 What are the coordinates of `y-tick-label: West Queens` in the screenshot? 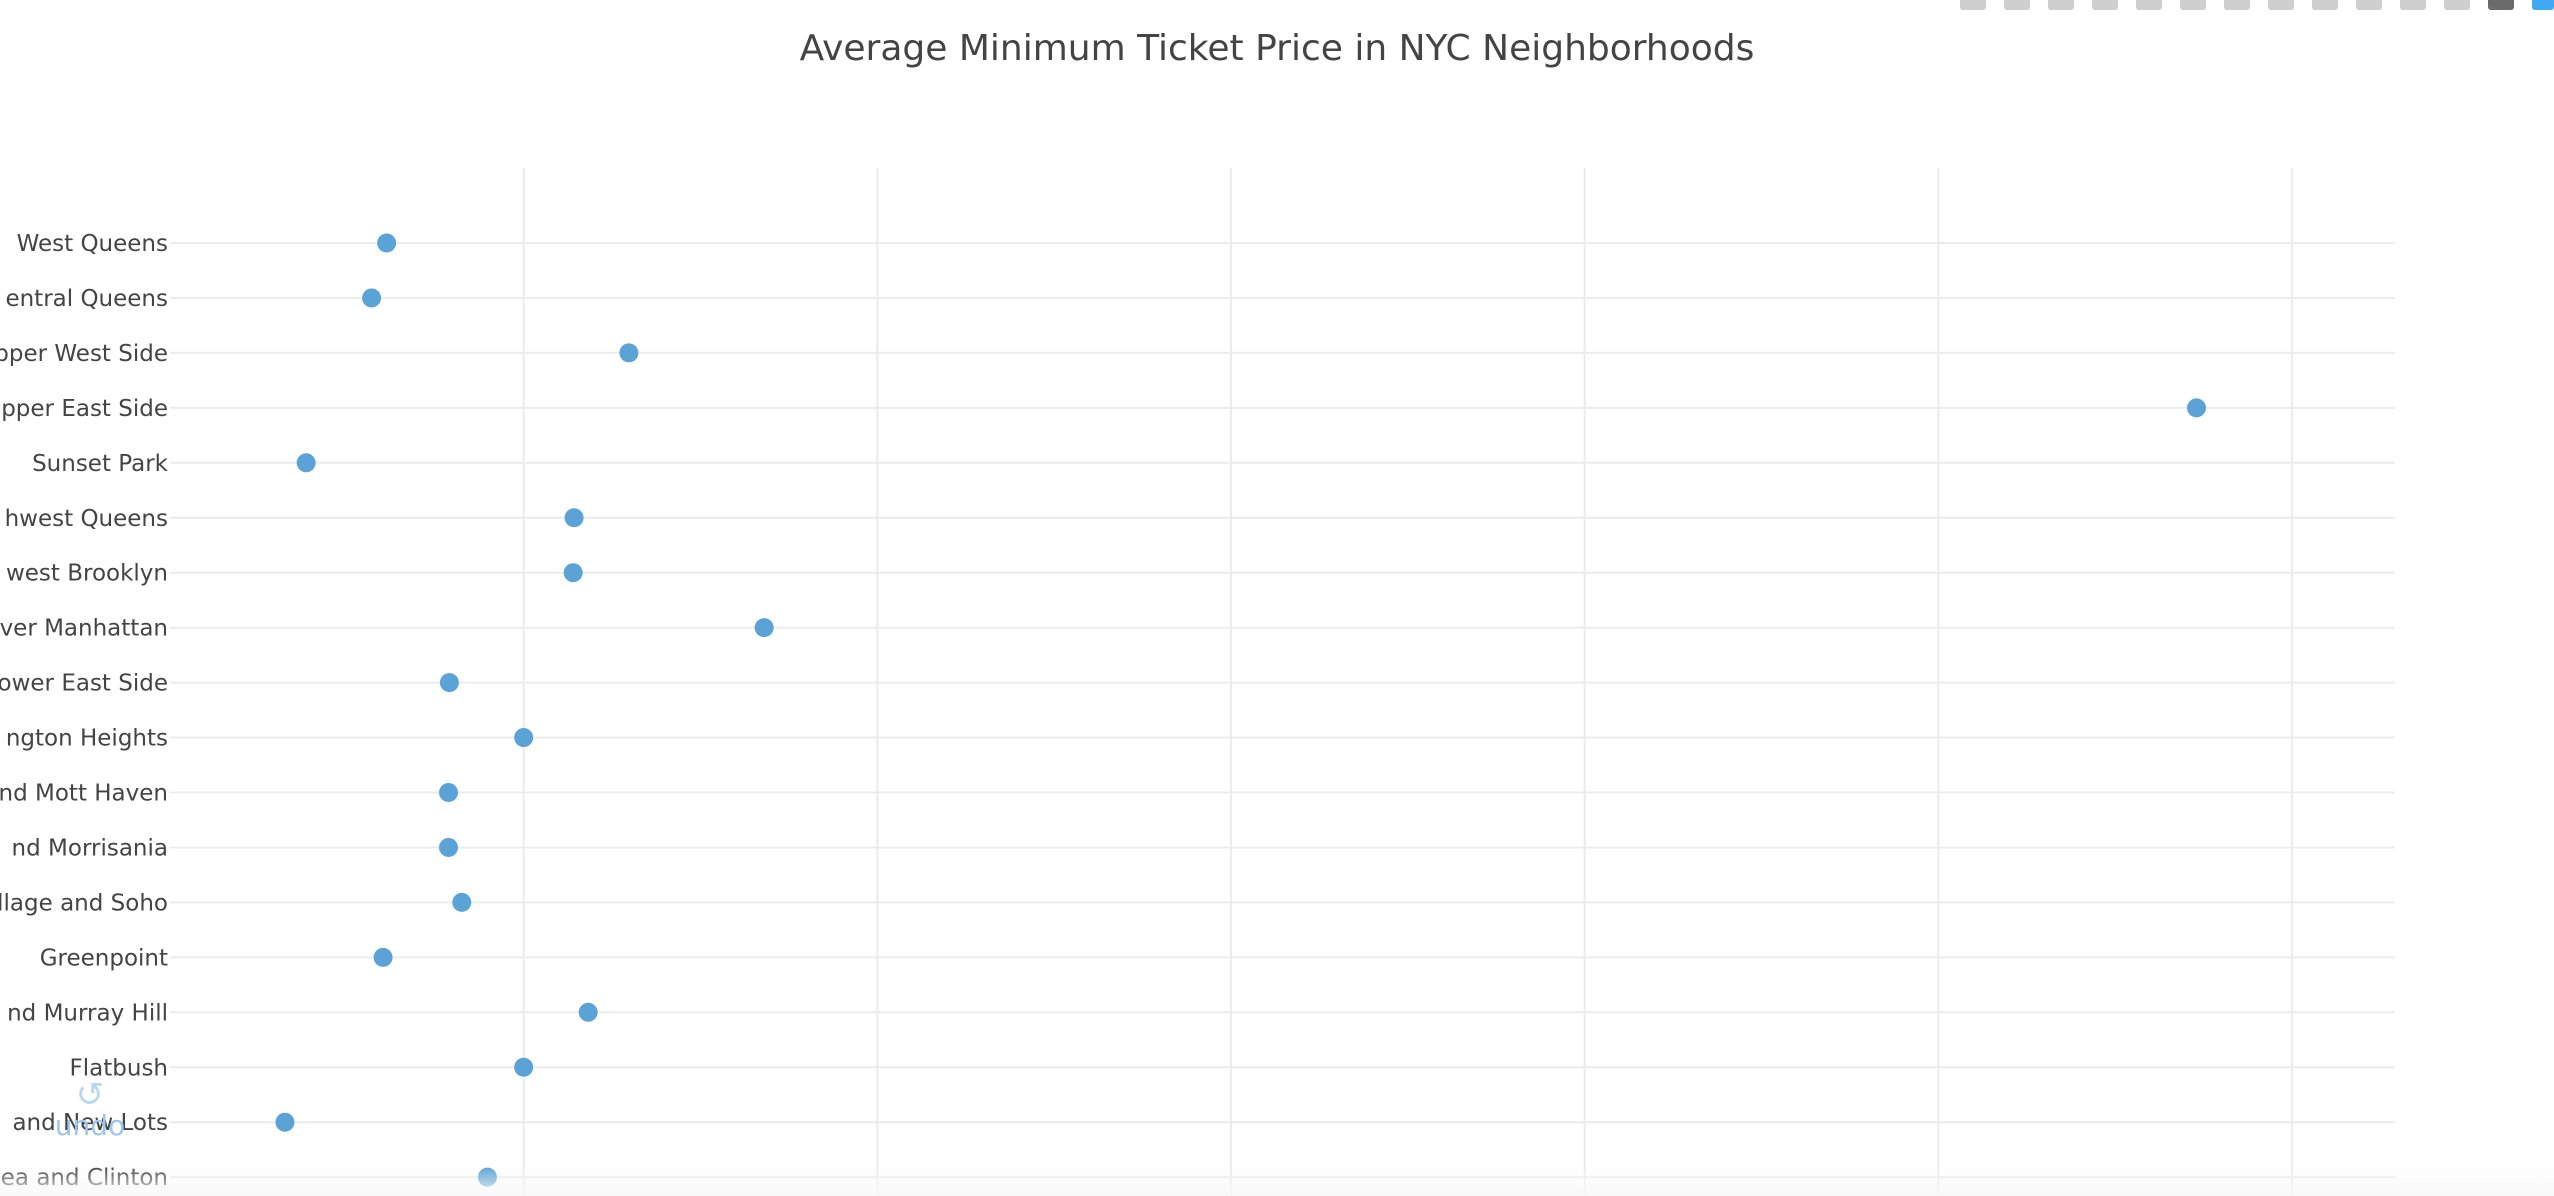 It's located at (92, 244).